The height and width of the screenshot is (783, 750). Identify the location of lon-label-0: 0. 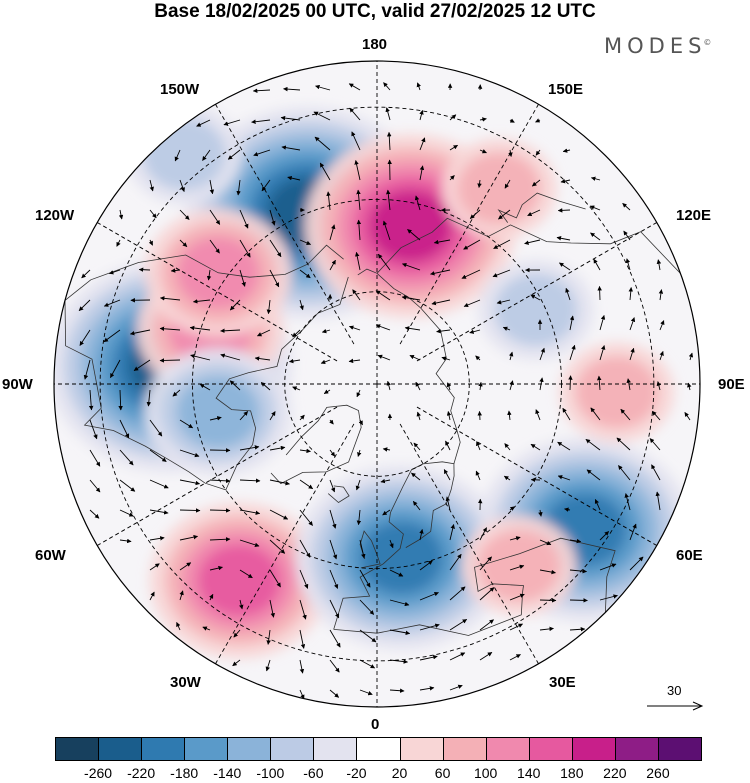
(375, 724).